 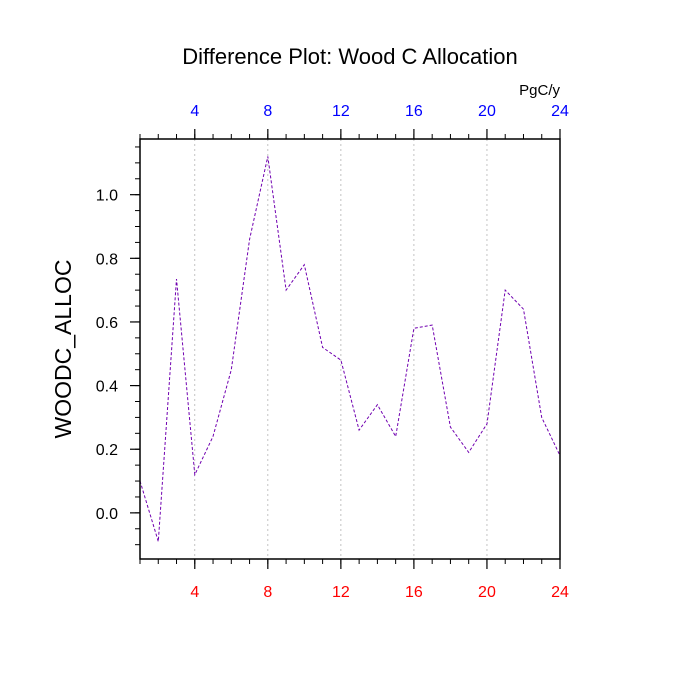 What do you see at coordinates (487, 111) in the screenshot?
I see `x-tick-label-top: 20` at bounding box center [487, 111].